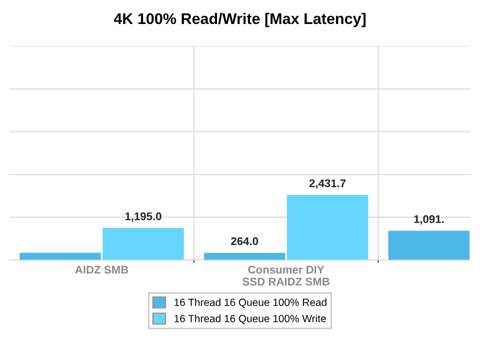 The height and width of the screenshot is (342, 480). What do you see at coordinates (143, 217) in the screenshot?
I see `data-label: 1,195.0` at bounding box center [143, 217].